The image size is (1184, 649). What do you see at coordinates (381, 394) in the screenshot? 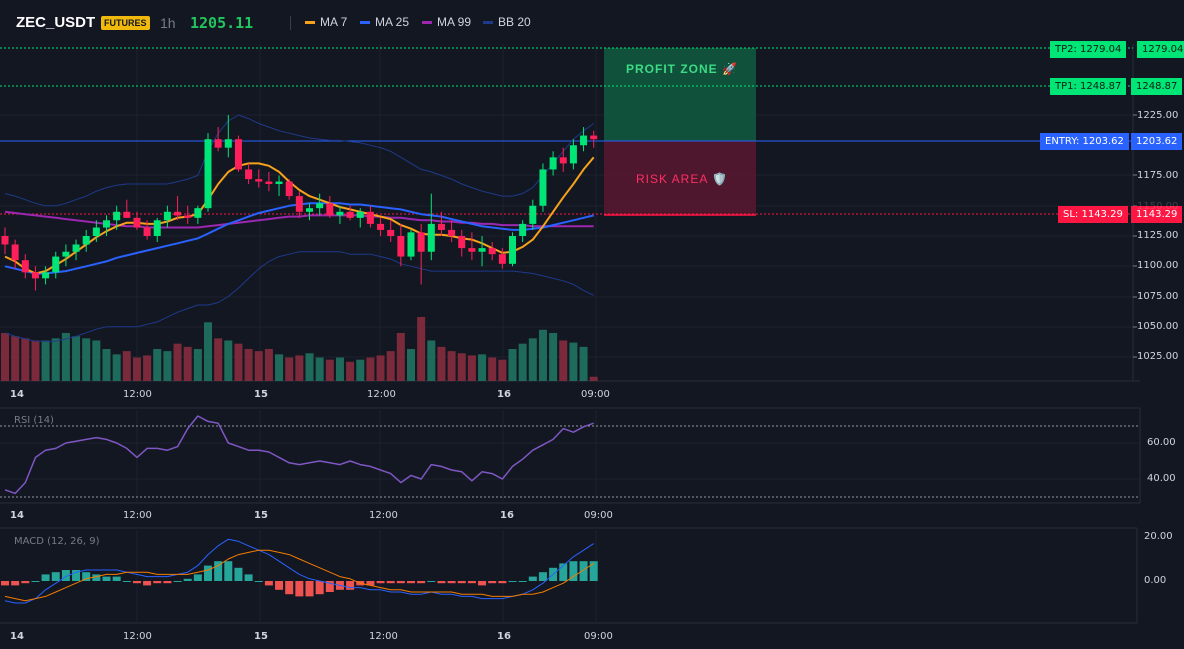
I see `x-tick: 12:00` at bounding box center [381, 394].